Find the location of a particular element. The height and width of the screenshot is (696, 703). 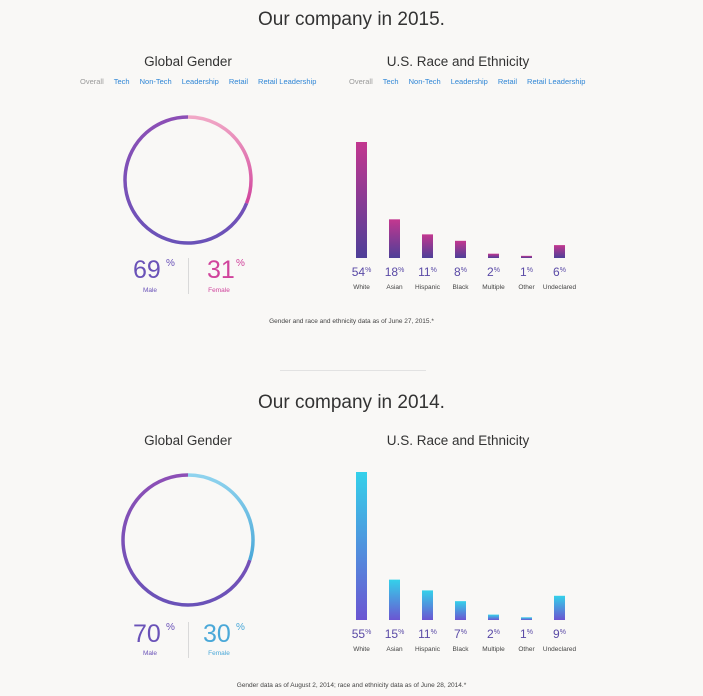

male-label-2014: Male is located at coordinates (150, 653).